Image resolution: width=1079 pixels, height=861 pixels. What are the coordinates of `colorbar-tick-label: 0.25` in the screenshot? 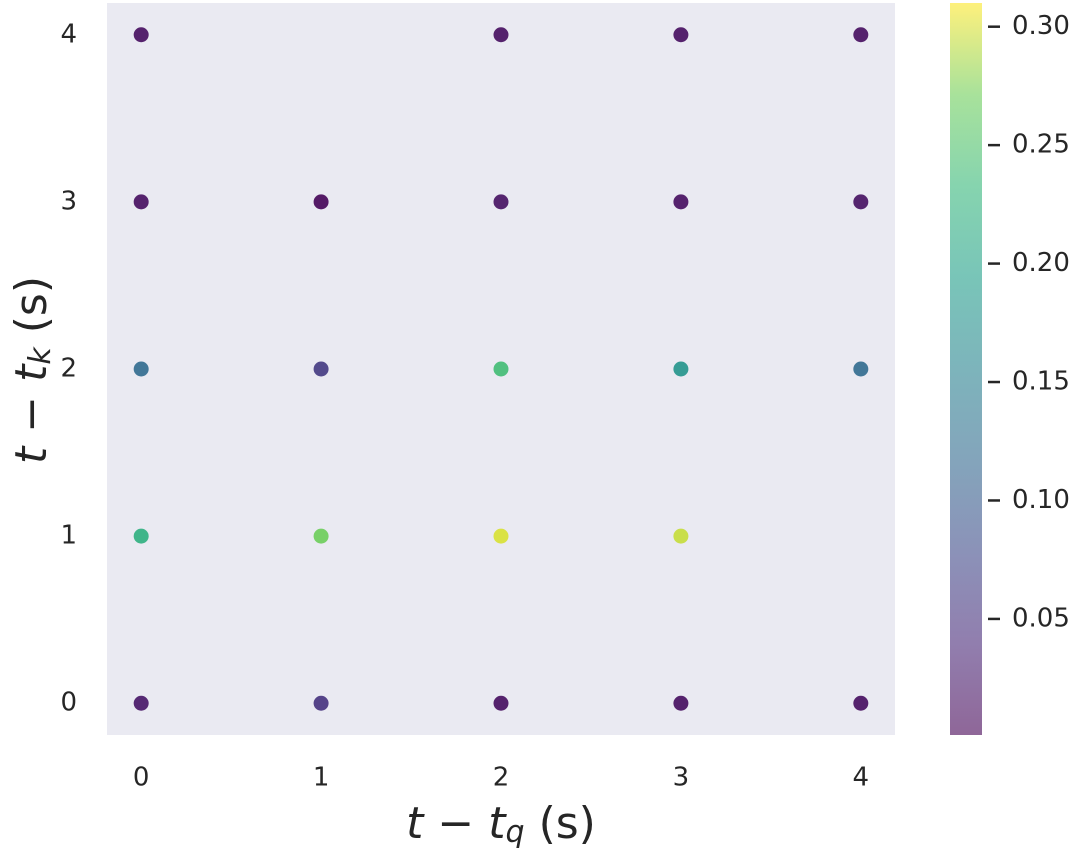 It's located at (1041, 145).